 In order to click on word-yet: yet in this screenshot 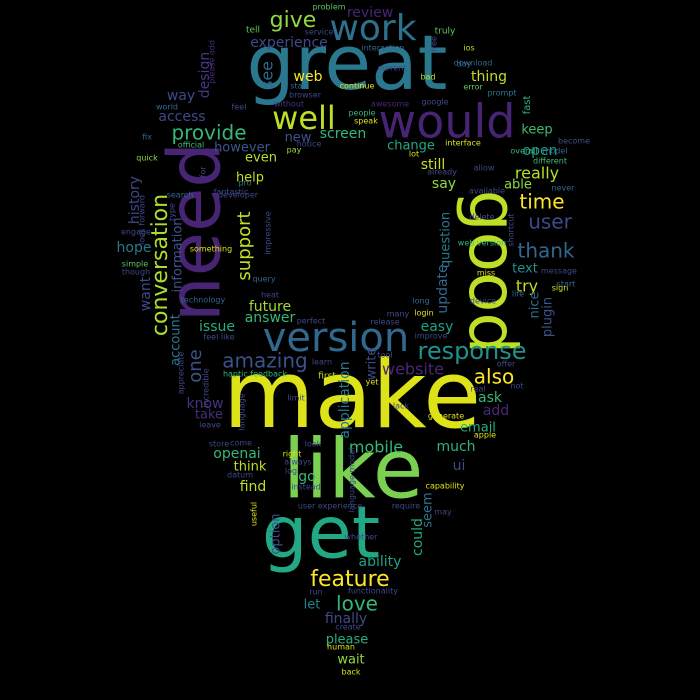, I will do `click(372, 382)`.